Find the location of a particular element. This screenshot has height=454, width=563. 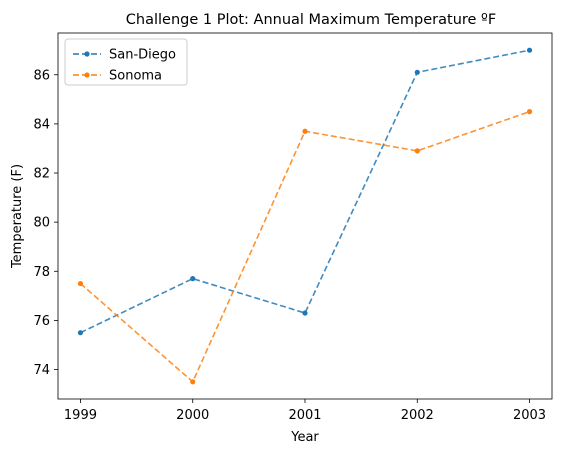

legend-label: Sonoma is located at coordinates (135, 76).